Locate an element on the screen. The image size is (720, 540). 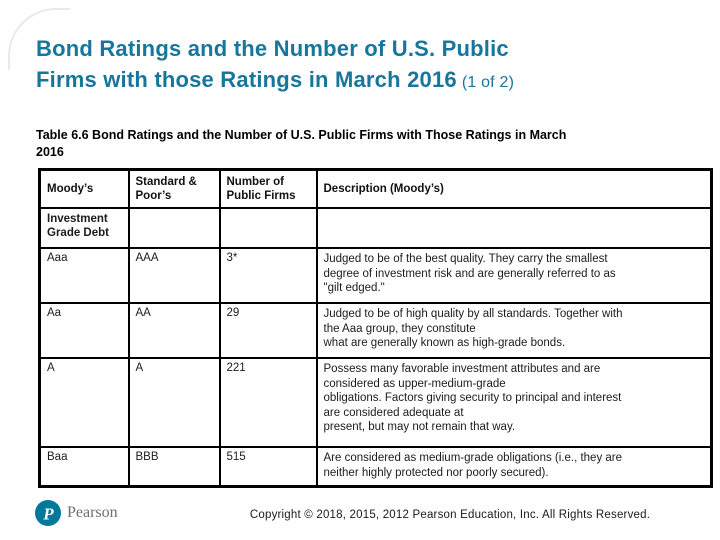
section-row-investment-grade: Investment Grade Debt is located at coordinates (375, 228).